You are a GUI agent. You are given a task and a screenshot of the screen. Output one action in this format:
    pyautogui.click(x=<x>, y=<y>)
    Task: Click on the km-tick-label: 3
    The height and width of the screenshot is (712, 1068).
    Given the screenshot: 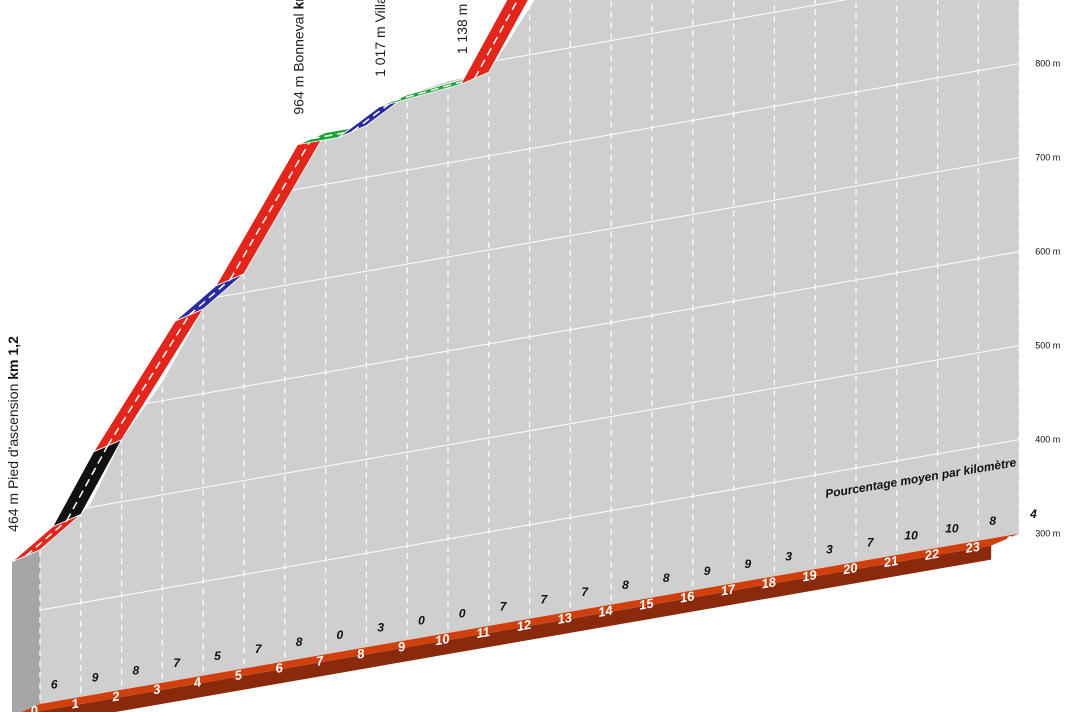 What is the action you would take?
    pyautogui.click(x=157, y=689)
    